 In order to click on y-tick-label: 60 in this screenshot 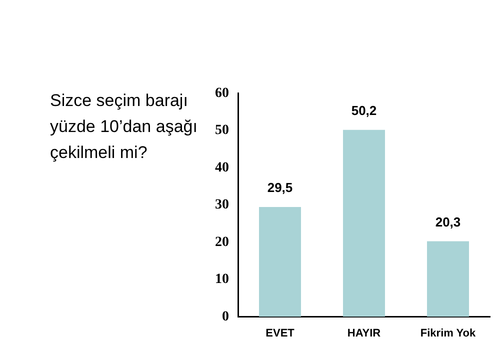, I will do `click(222, 94)`.